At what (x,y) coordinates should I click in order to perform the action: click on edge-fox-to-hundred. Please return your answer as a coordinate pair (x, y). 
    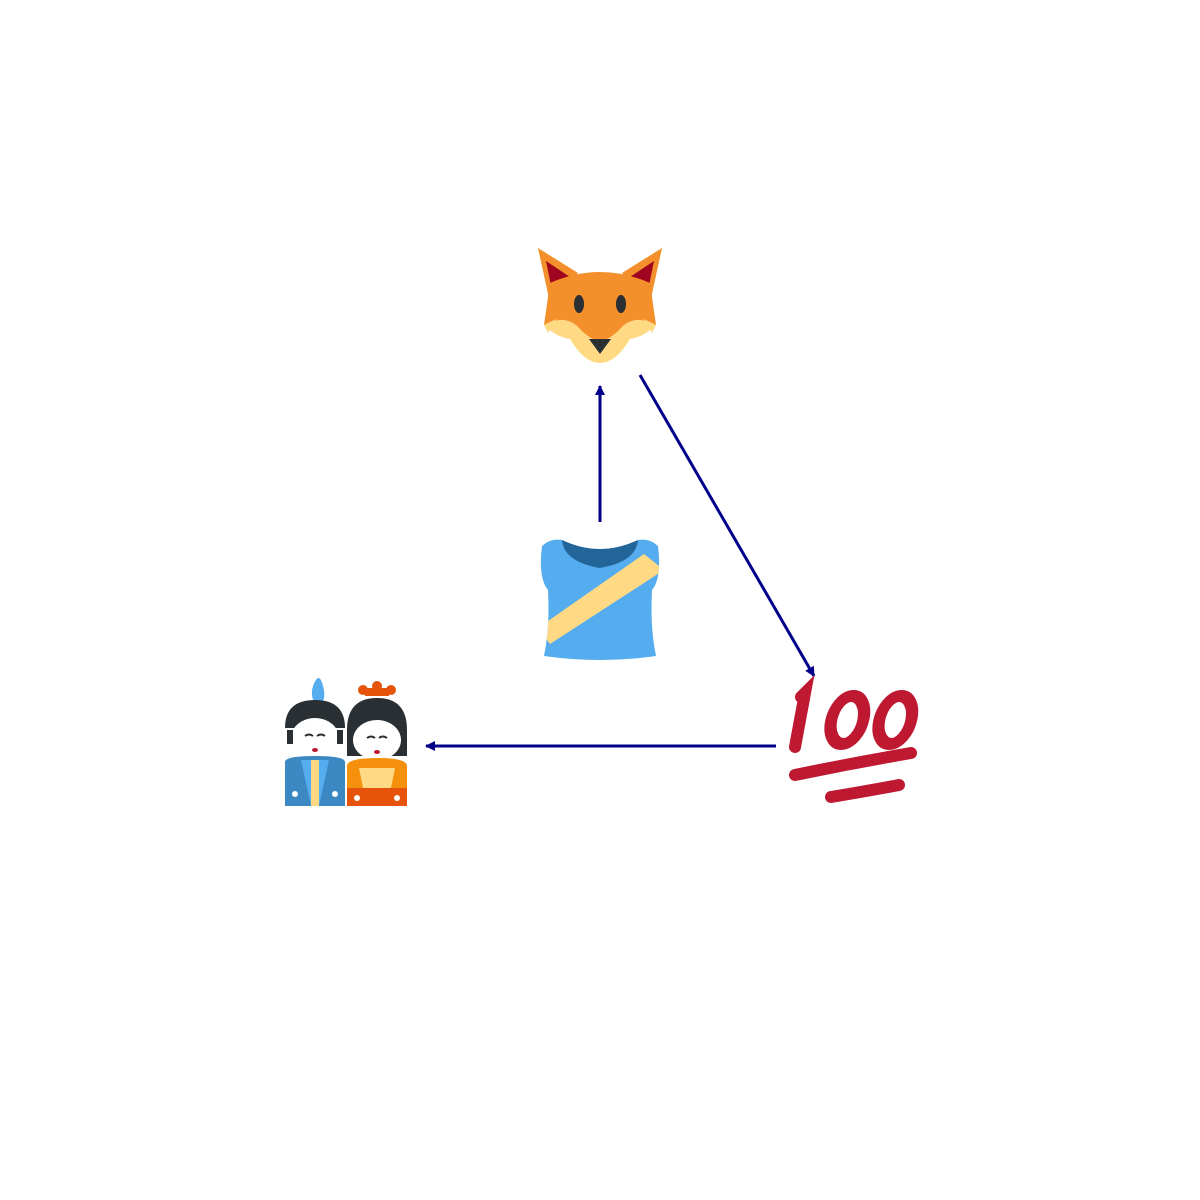
    Looking at the image, I should click on (727, 525).